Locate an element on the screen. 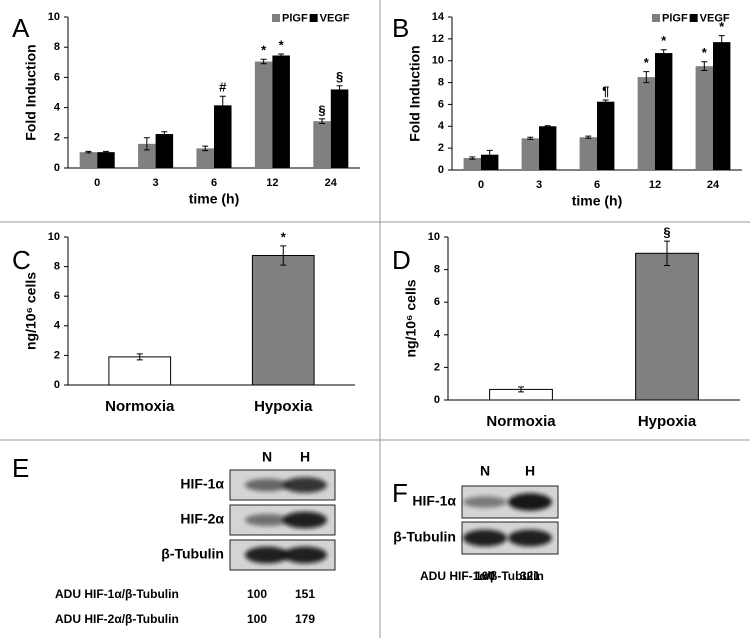 This screenshot has height=638, width=750. x-tick-label: 12 is located at coordinates (655, 185).